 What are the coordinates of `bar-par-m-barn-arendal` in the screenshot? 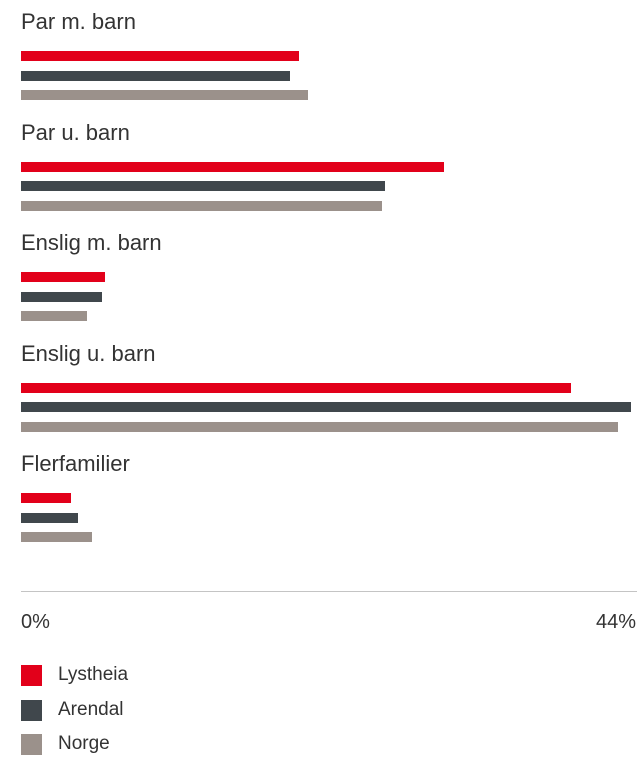 It's located at (156, 75).